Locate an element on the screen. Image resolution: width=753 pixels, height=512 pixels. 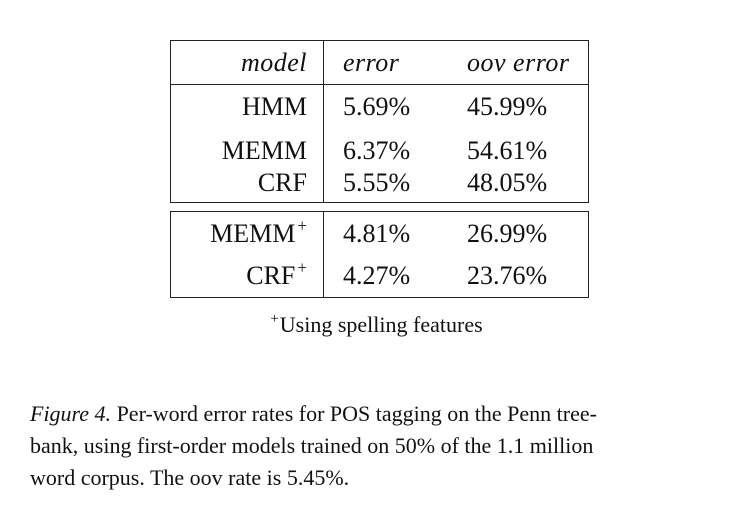
oov-error-value: 54.61% is located at coordinates (507, 150).